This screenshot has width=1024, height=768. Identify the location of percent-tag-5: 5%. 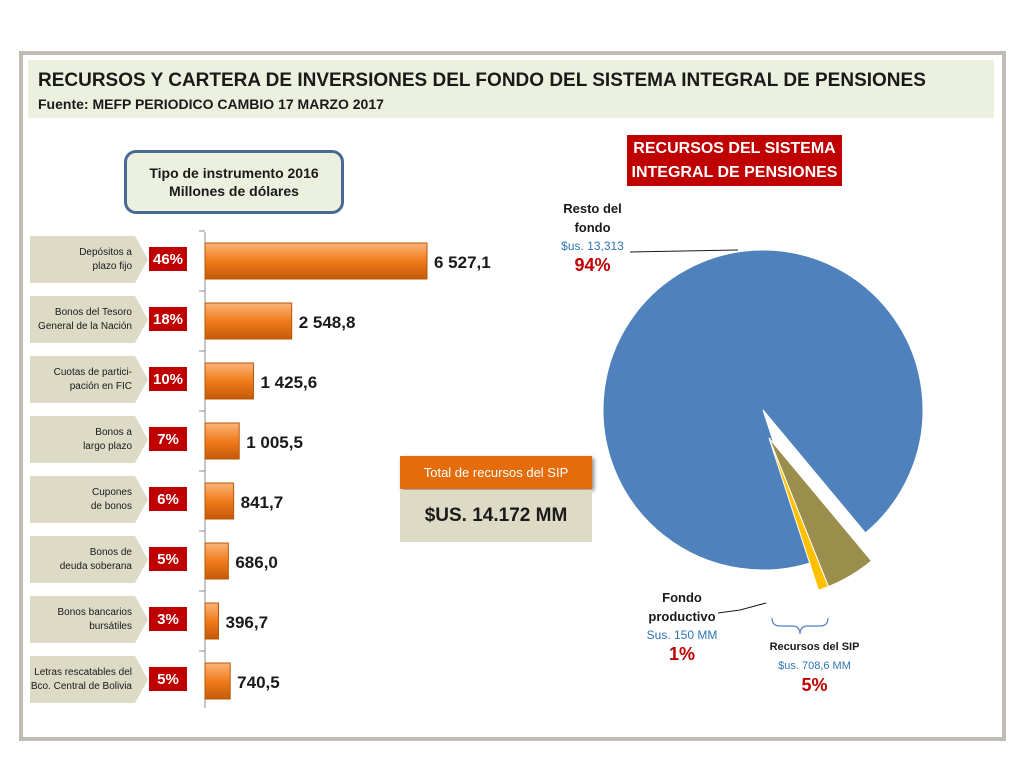
(168, 559).